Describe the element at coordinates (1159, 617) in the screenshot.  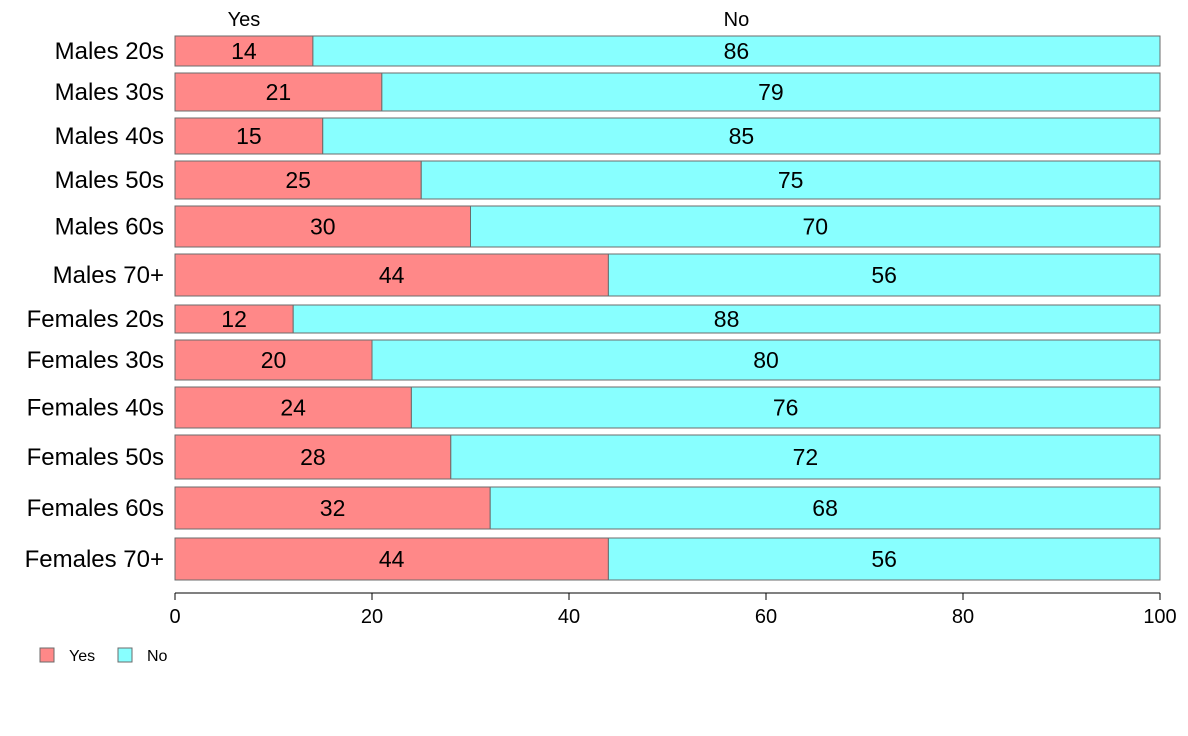
I see `x-tick-label: 100` at that location.